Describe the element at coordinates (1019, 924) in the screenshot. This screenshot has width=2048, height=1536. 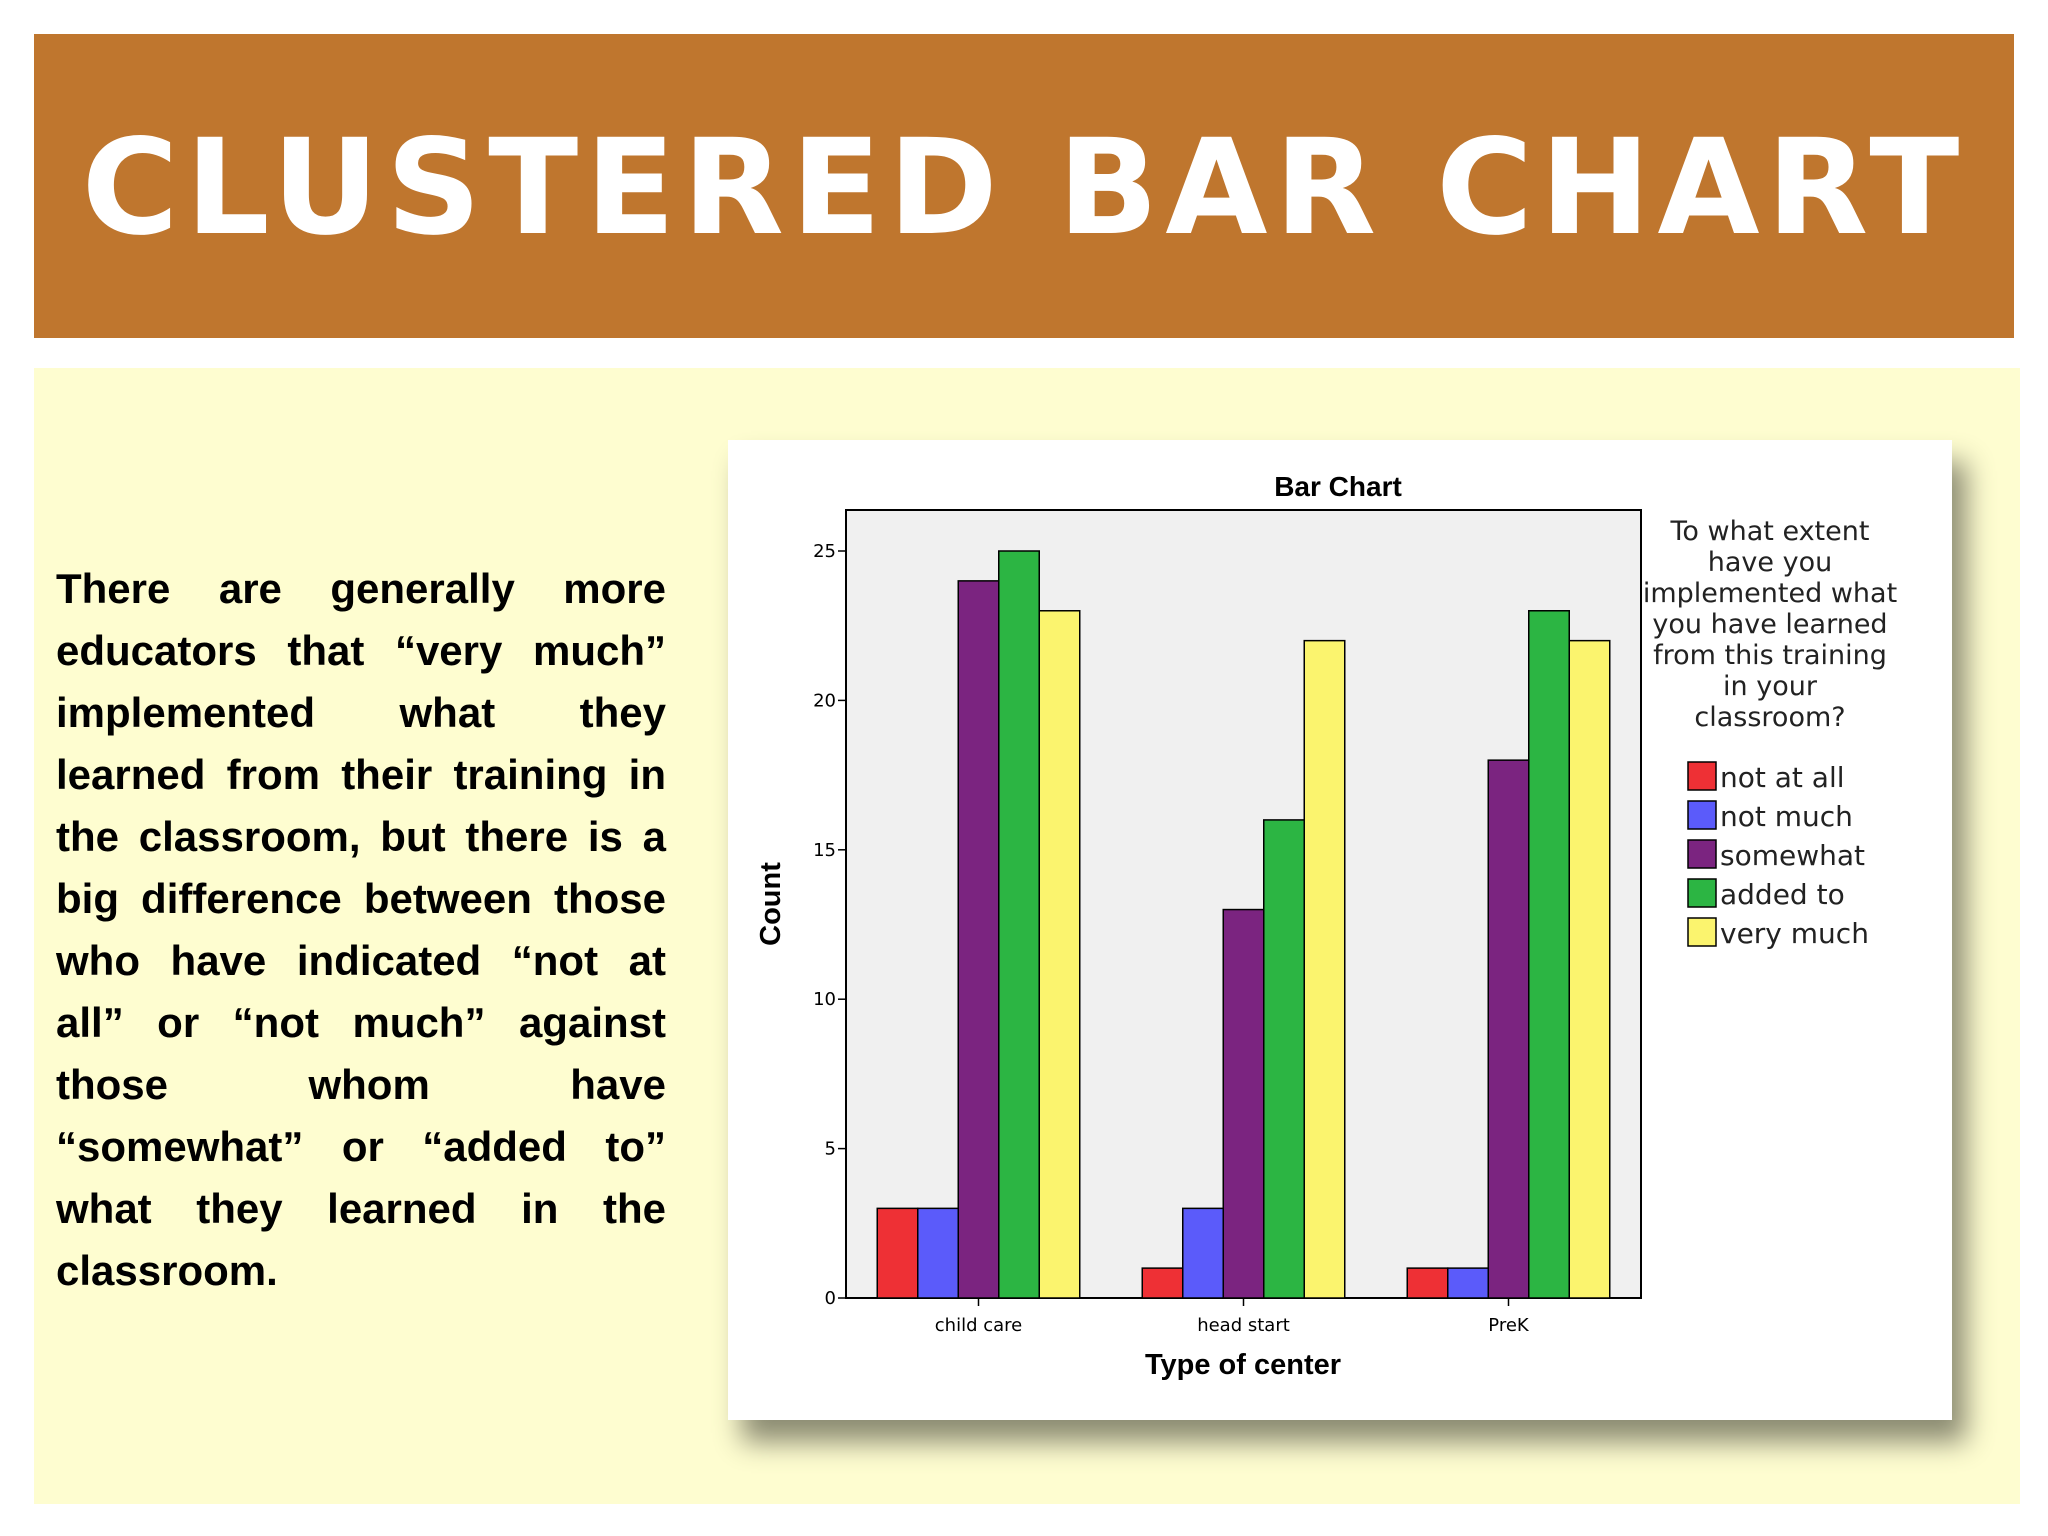
I see `bar-child-care-added-to` at that location.